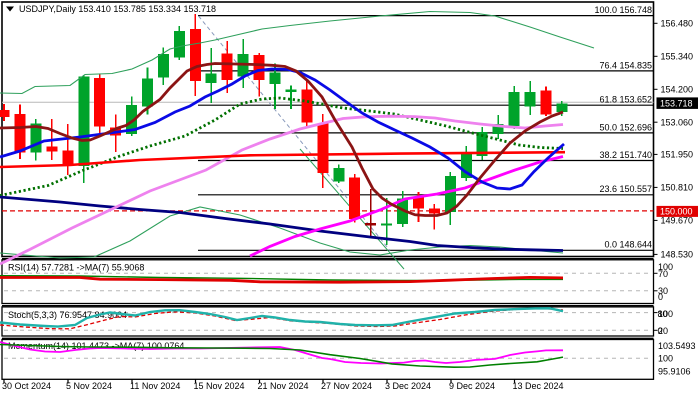 Image resolution: width=700 pixels, height=400 pixels. I want to click on svg-text: 100.0 156.748, so click(623, 10).